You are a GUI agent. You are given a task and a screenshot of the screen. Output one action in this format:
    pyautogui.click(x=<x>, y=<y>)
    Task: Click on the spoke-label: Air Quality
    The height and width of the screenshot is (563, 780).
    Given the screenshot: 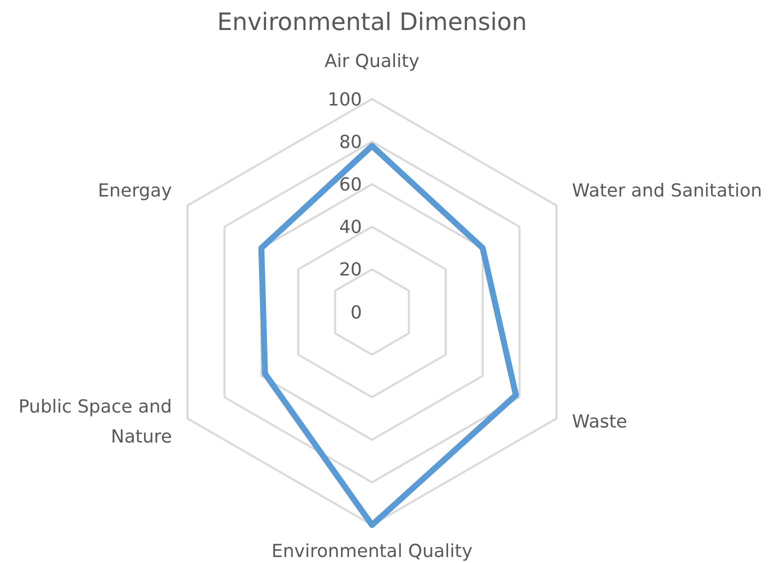 What is the action you would take?
    pyautogui.click(x=372, y=61)
    